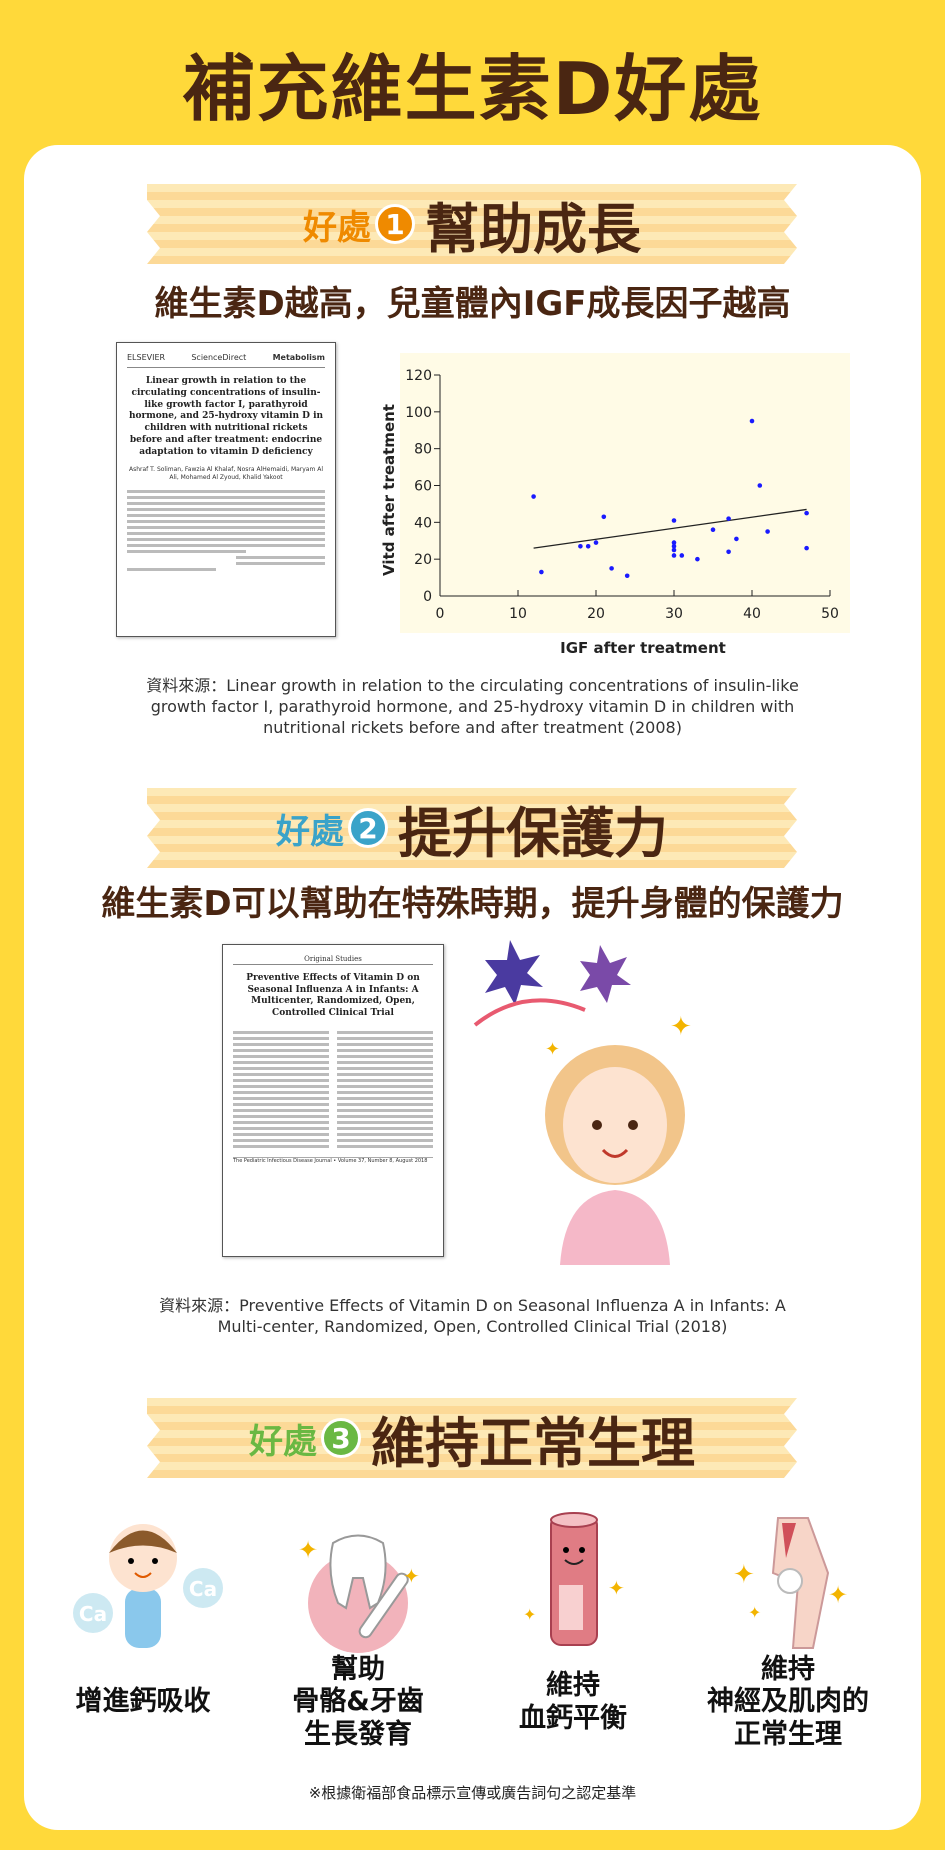 The image size is (945, 1850). I want to click on feature-calcium-absorption: Ca Ca 增進鈣吸收, so click(143, 1630).